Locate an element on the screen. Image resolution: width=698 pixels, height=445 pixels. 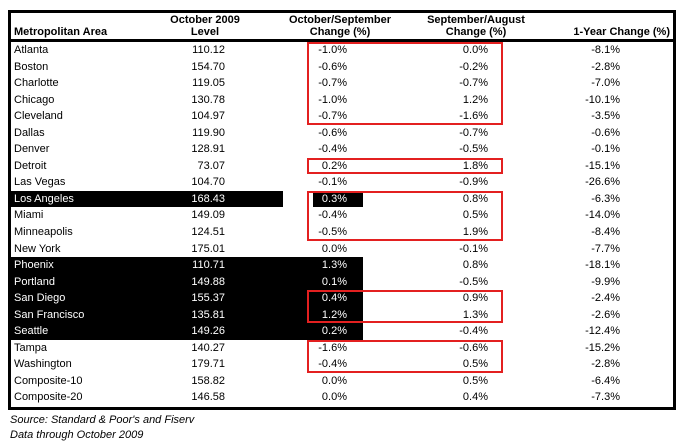
metro-area-cell: Cleveland is located at coordinates (38, 116).